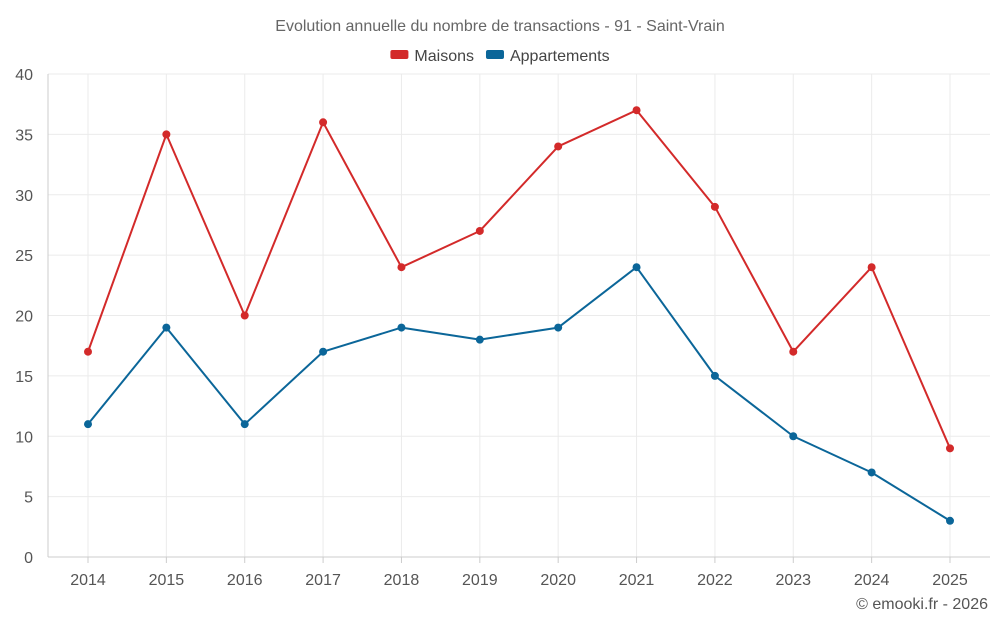  What do you see at coordinates (28, 498) in the screenshot?
I see `y-tick-label: 5` at bounding box center [28, 498].